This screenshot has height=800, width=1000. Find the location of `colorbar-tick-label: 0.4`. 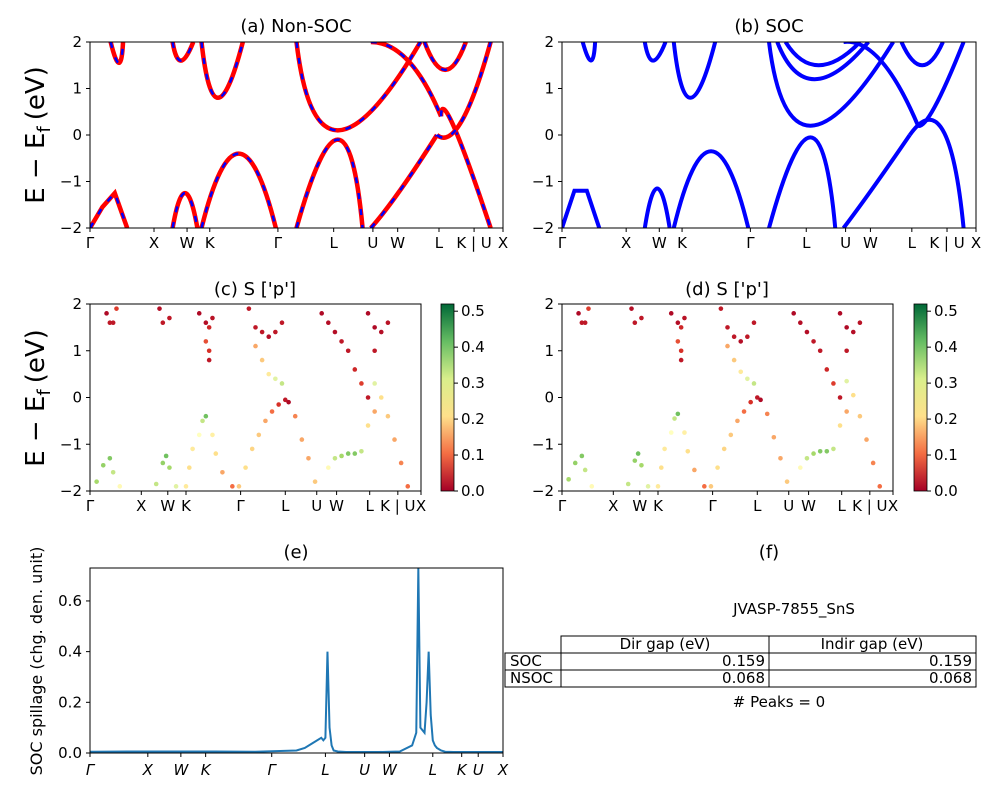

colorbar-tick-label: 0.4 is located at coordinates (473, 347).